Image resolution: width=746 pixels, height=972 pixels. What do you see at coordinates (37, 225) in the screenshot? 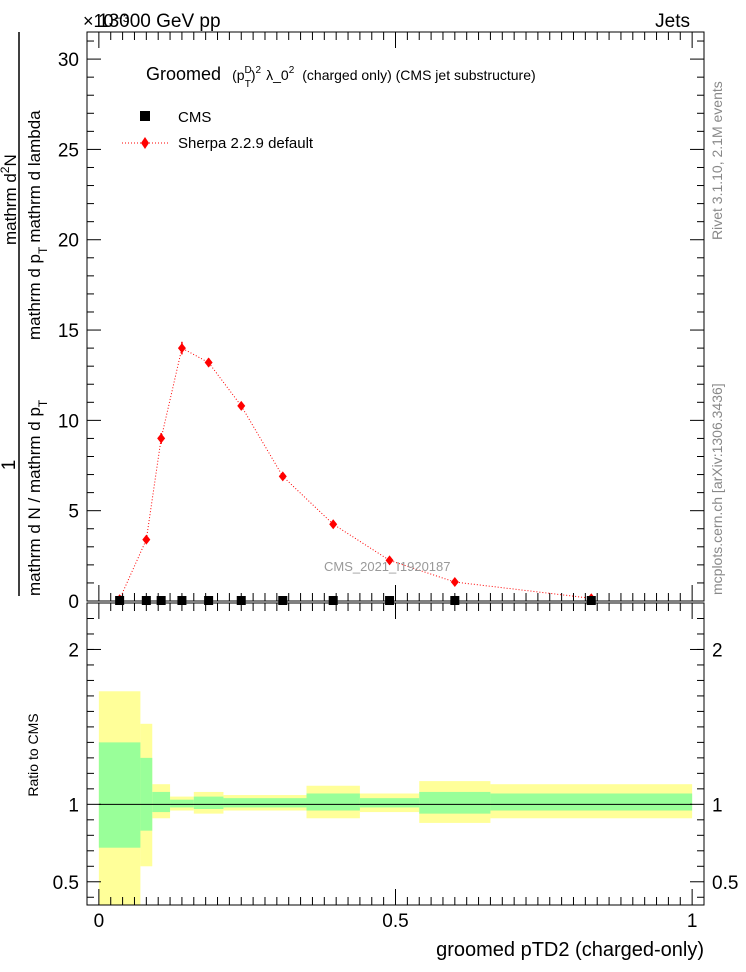
I see `ylabel-dpt-dlambda: mathrm d pTmathrm d lambda` at bounding box center [37, 225].